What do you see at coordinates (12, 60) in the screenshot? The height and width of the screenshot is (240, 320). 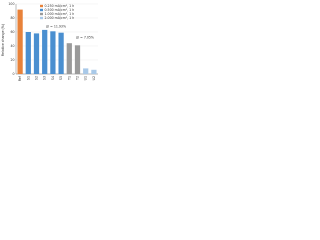 I see `y-tick-label: 20` at bounding box center [12, 60].